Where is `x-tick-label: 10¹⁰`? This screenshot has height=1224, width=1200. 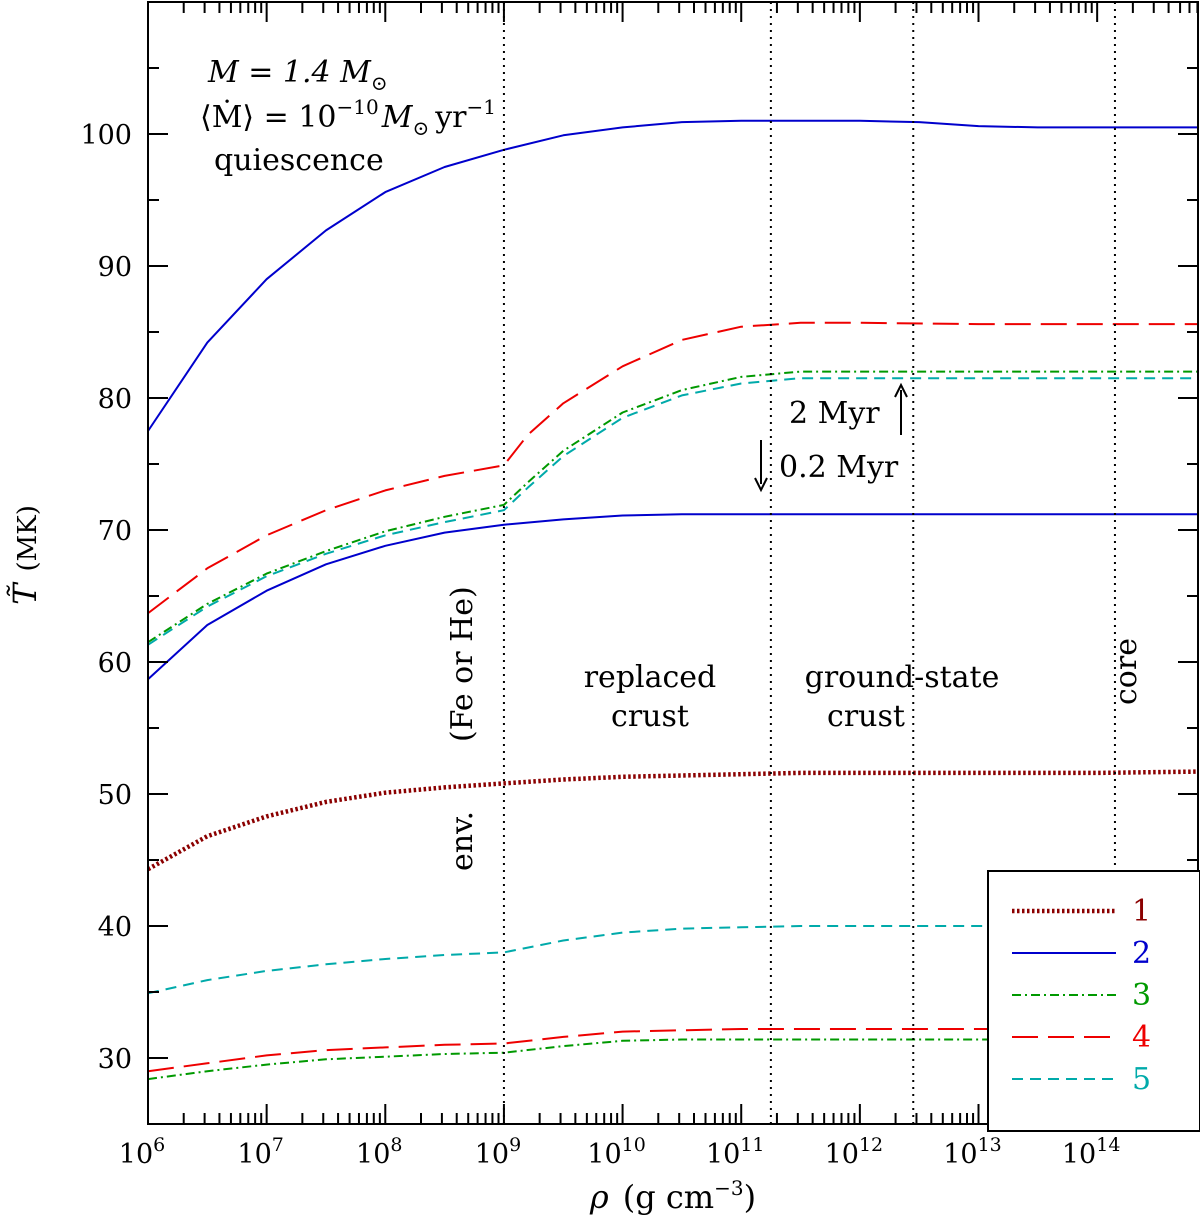 x-tick-label: 10¹⁰ is located at coordinates (616, 1152).